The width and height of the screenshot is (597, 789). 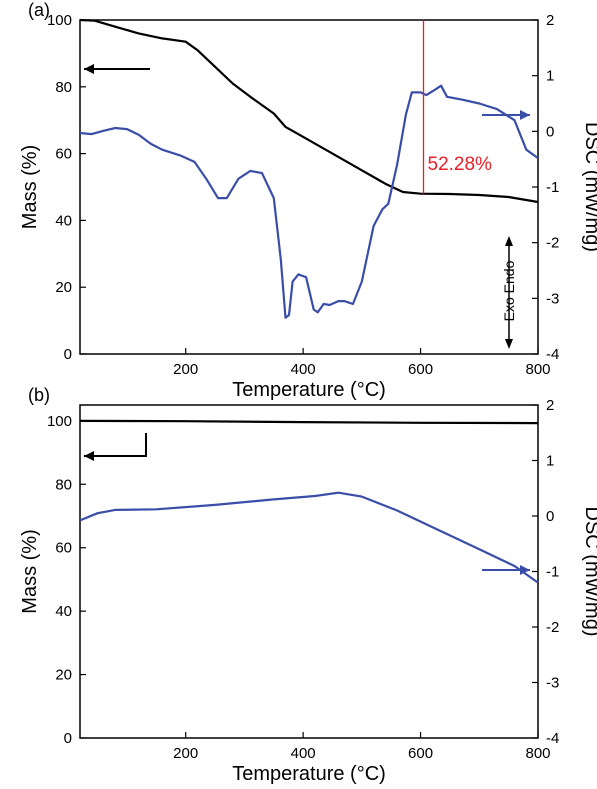 I want to click on panel-a-y-left-tick-label: 80, so click(x=63, y=87).